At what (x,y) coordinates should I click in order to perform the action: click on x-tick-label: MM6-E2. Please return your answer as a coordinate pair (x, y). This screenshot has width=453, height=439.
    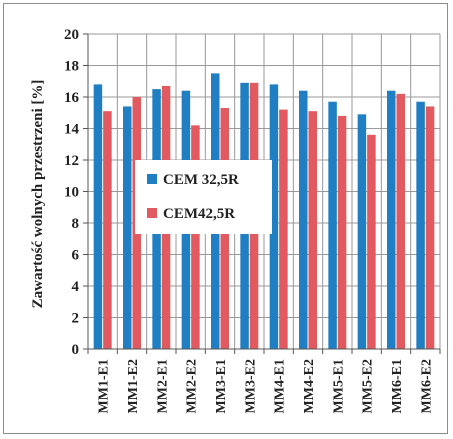
    Looking at the image, I should click on (426, 386).